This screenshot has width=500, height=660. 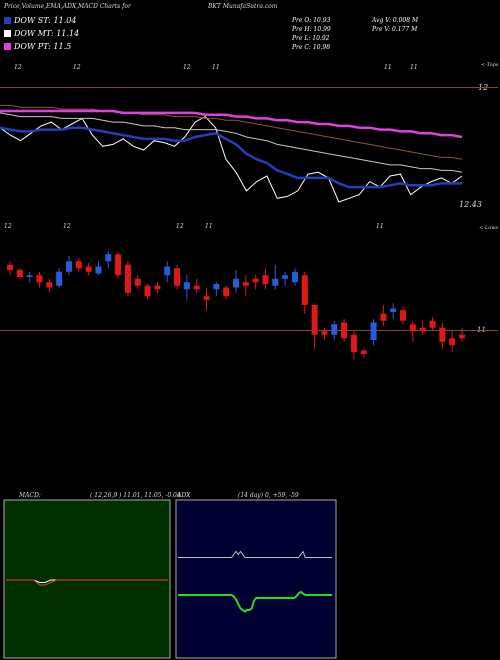 I want to click on chart-title: Price,Volume,EMA,ADX,MACD Charts for, so click(x=67, y=6).